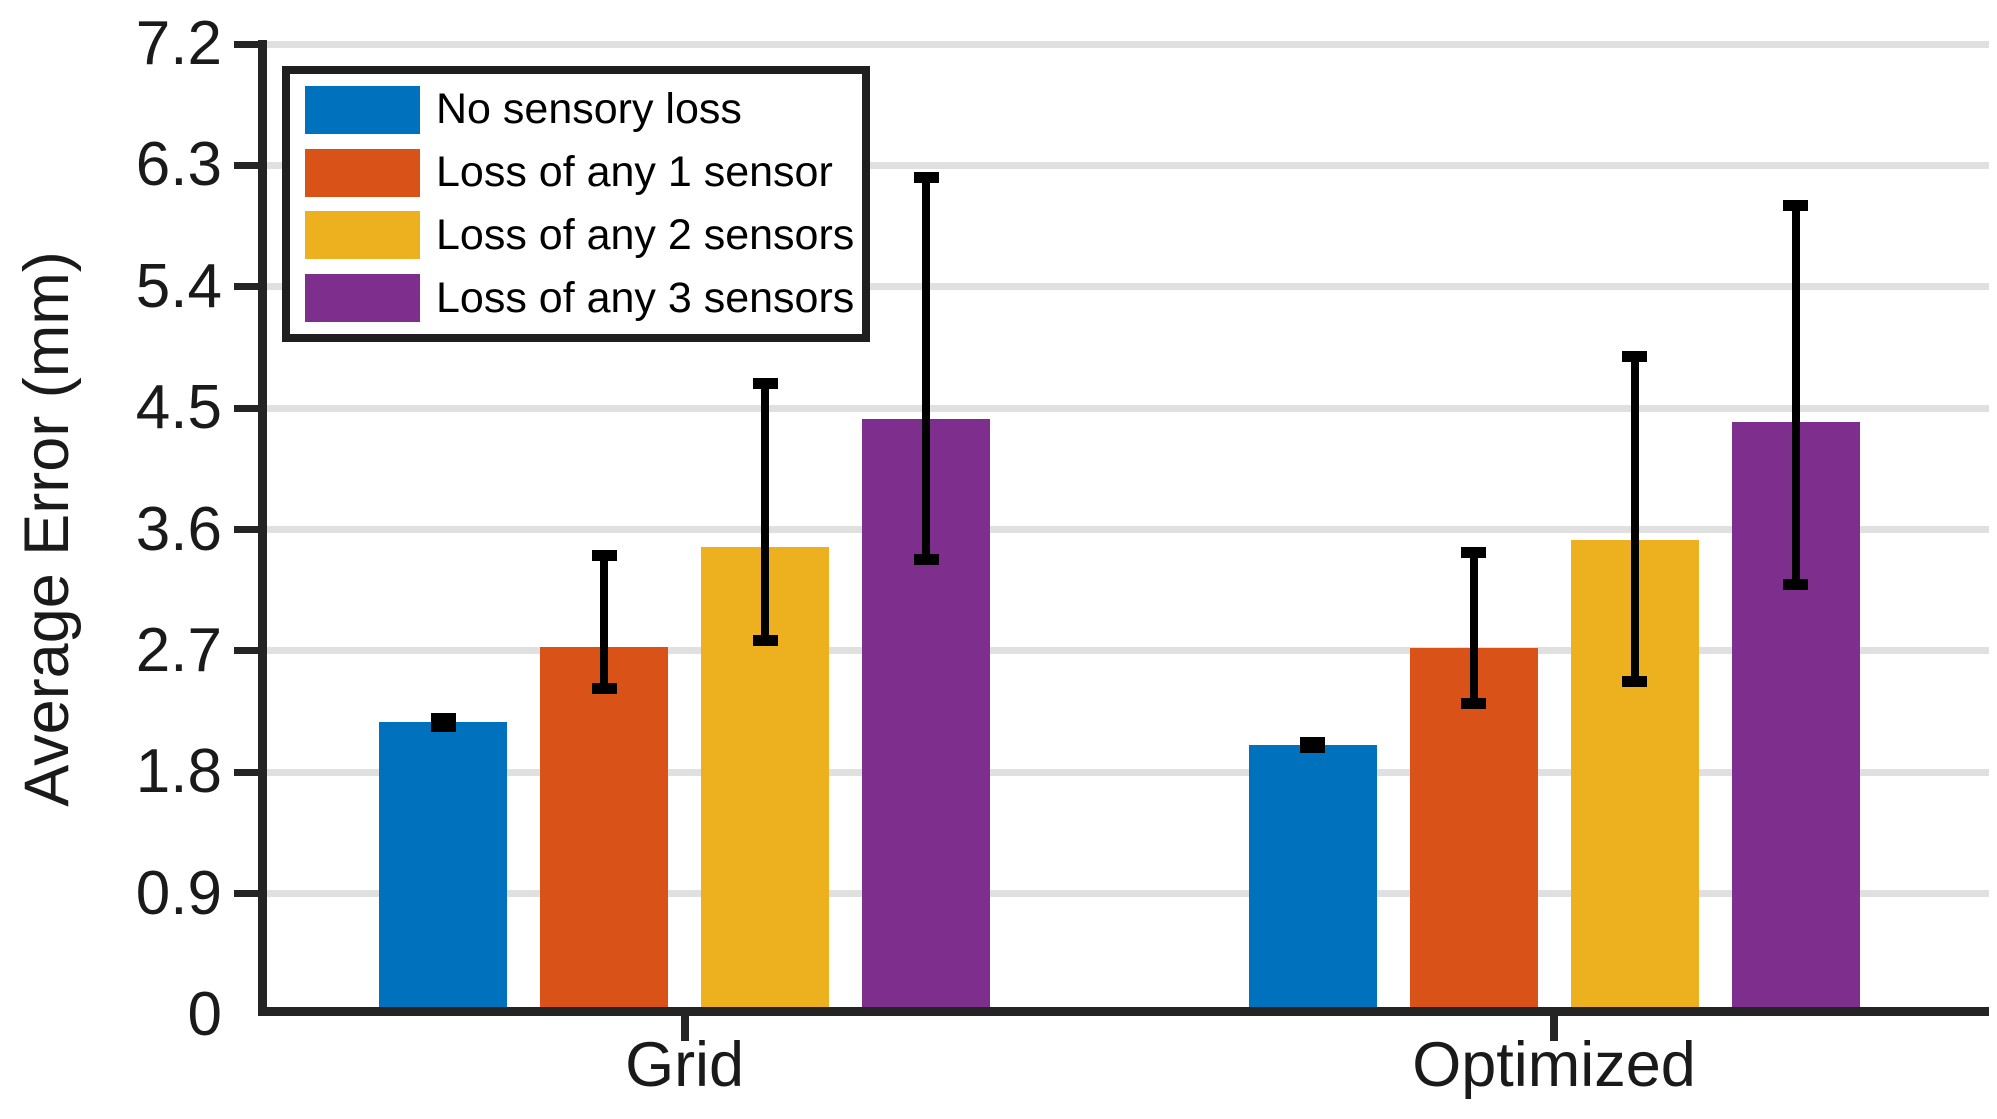 The width and height of the screenshot is (1997, 1119). I want to click on y-tick-label-7.2: 7.2, so click(178, 43).